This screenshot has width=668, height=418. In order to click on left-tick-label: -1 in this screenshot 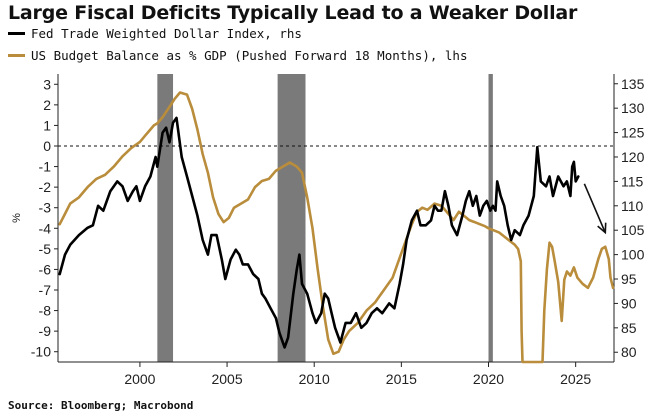, I will do `click(45, 167)`.